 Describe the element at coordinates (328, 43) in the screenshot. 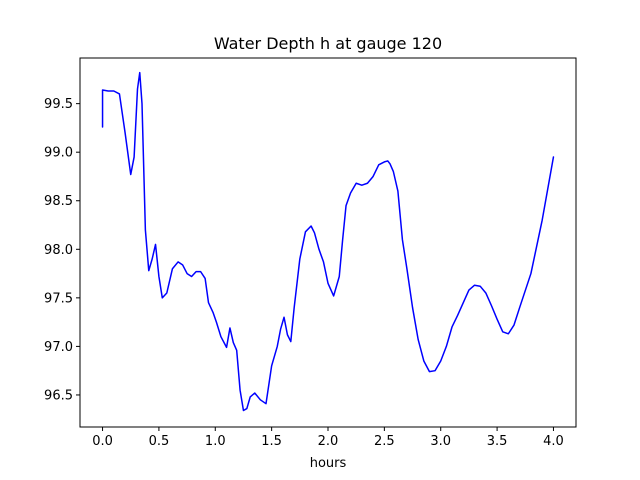

I see `chart-title: Water Depth h at gauge 120` at that location.